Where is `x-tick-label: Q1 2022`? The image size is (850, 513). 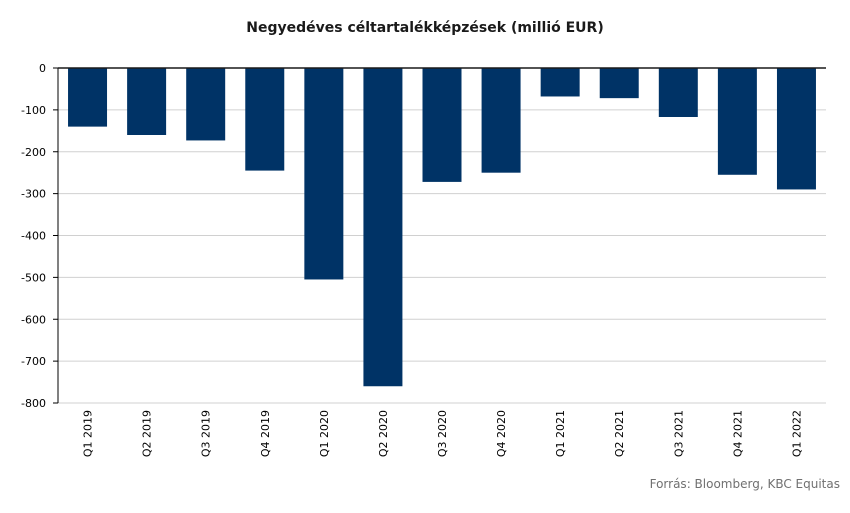
x-tick-label: Q1 2022 is located at coordinates (796, 433).